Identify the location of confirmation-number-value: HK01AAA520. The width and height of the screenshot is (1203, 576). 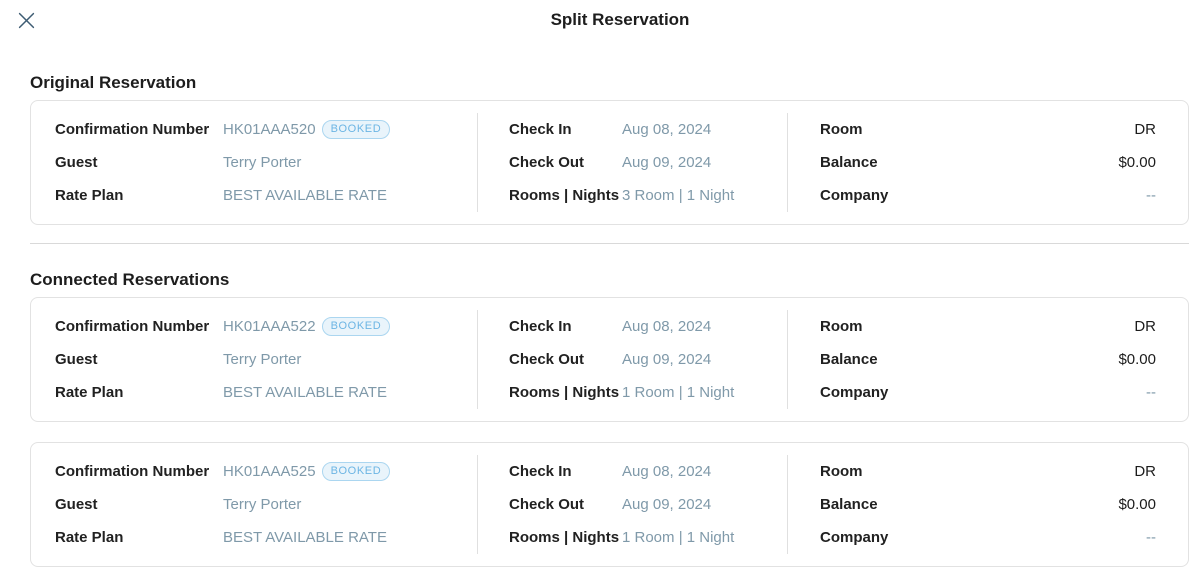
(269, 129).